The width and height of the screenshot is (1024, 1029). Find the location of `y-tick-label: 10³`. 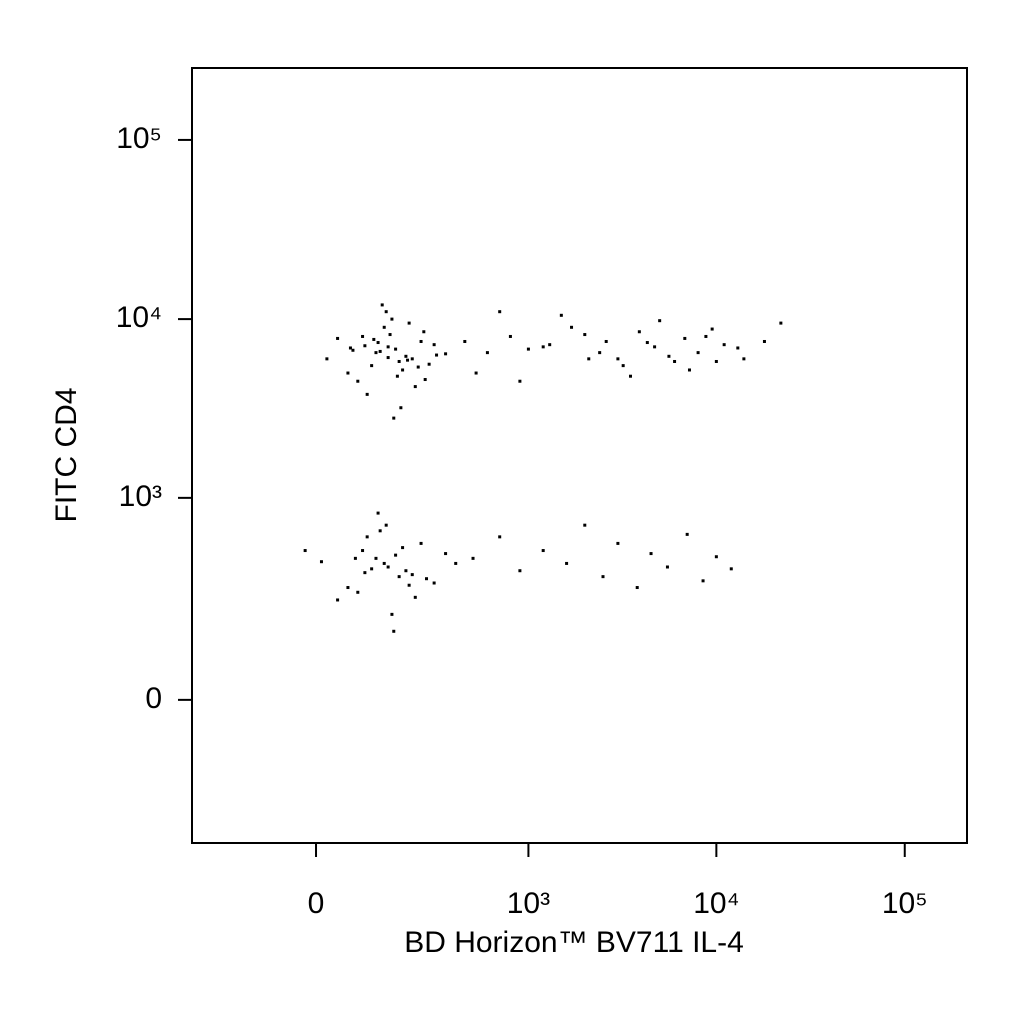

y-tick-label: 10³ is located at coordinates (140, 496).